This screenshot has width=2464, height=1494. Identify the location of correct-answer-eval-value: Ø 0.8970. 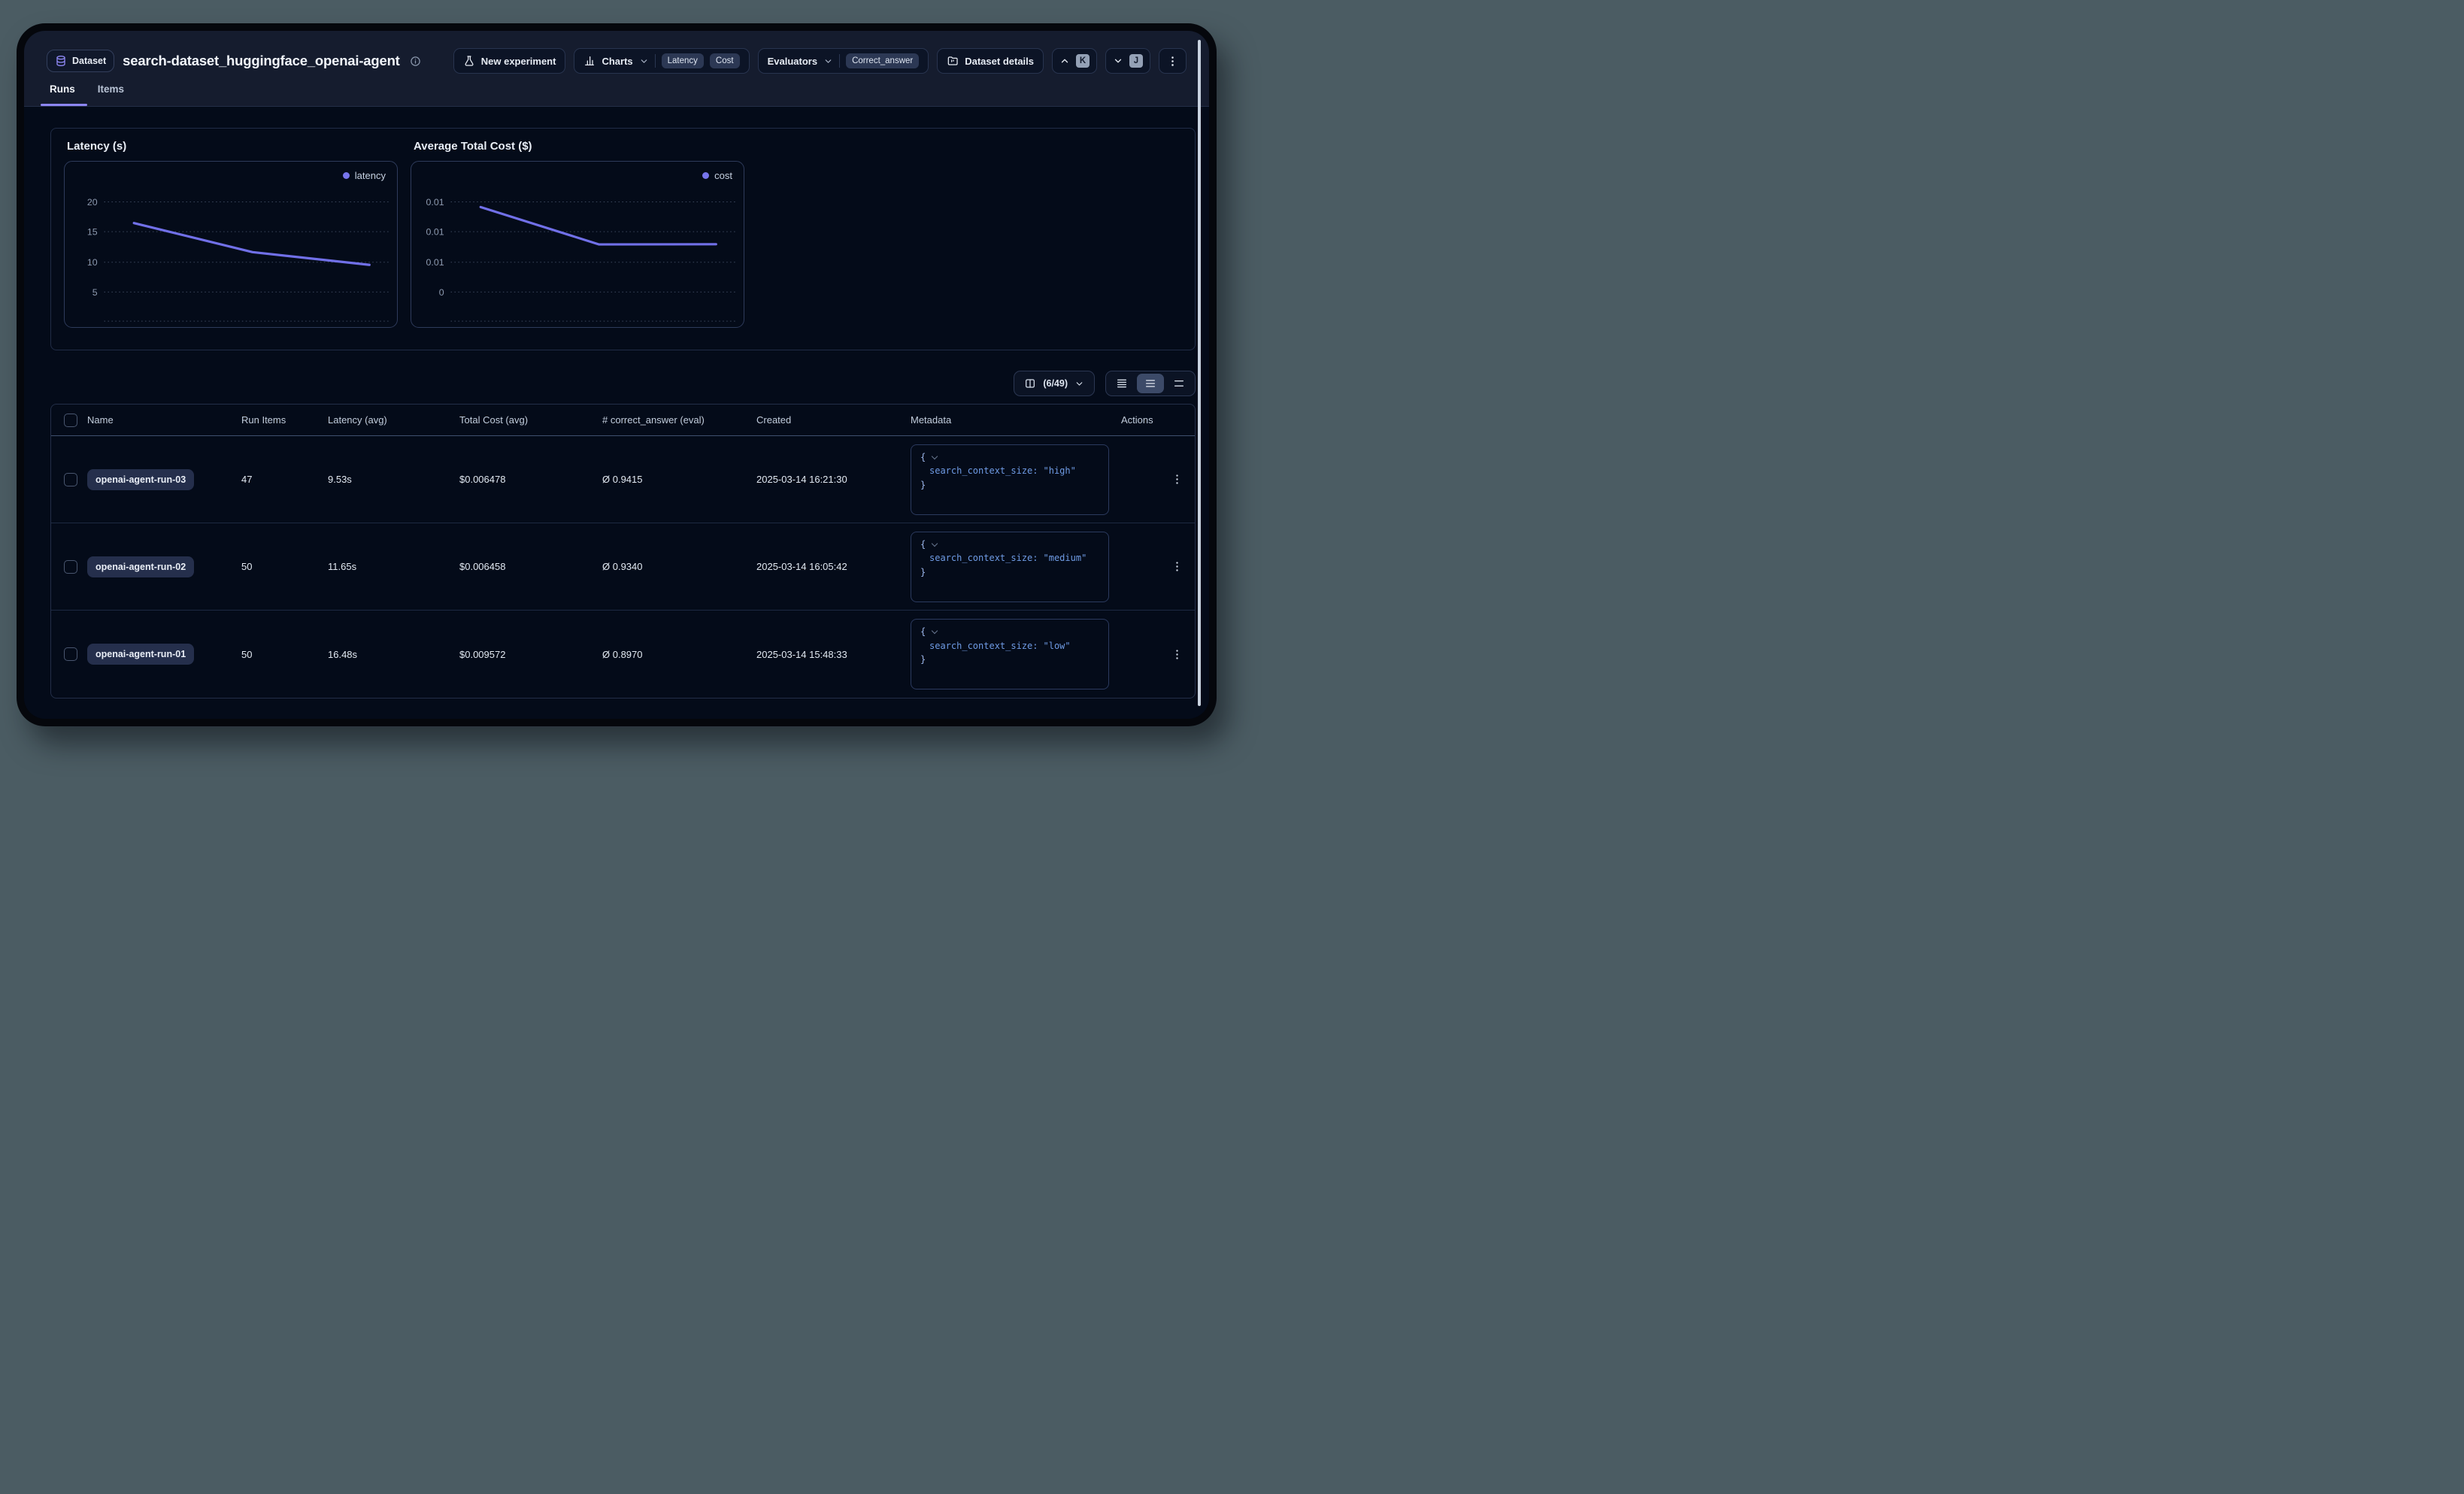
(622, 654).